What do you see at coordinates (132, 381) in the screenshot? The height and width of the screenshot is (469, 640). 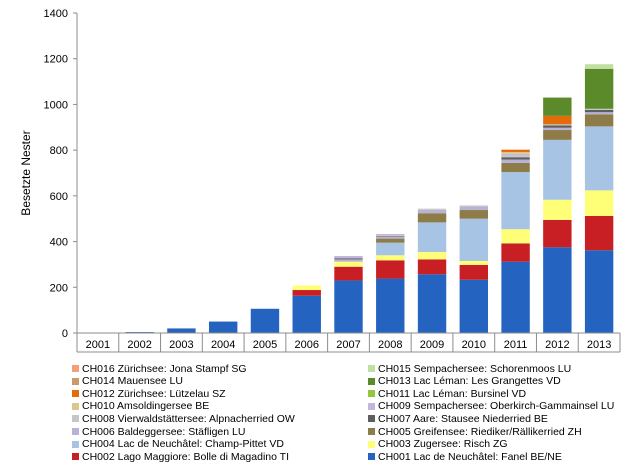 I see `legend-label: CH014 Mauensee LU` at bounding box center [132, 381].